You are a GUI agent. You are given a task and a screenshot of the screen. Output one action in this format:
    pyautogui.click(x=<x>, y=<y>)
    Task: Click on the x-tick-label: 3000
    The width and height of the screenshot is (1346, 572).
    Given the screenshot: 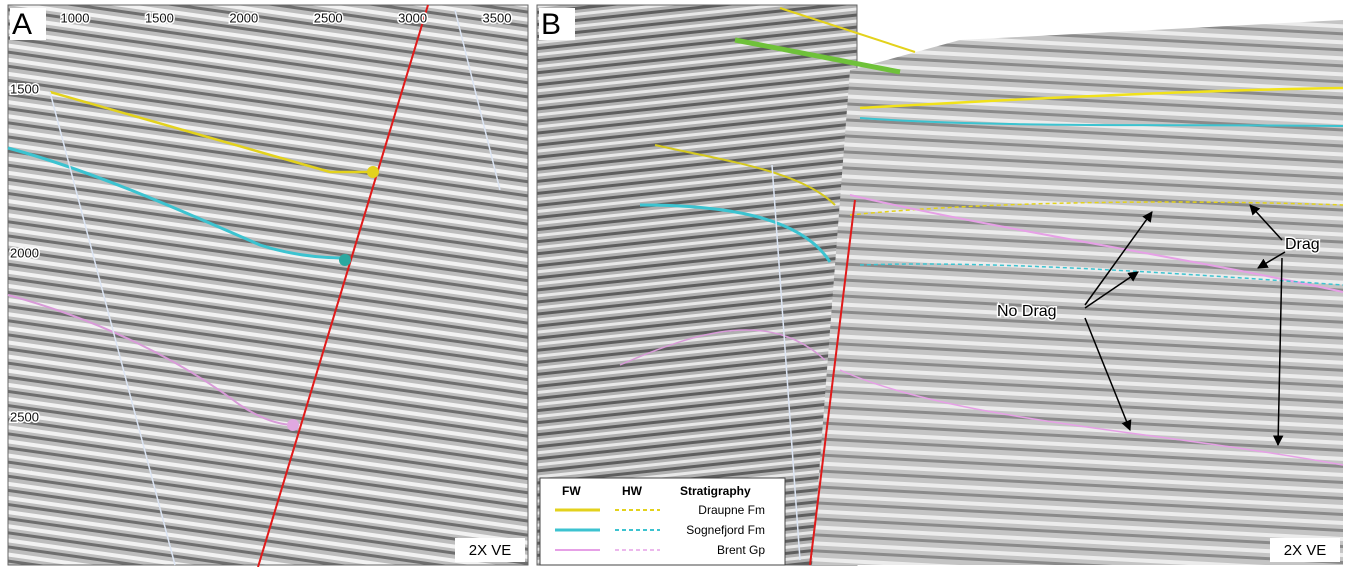 What is the action you would take?
    pyautogui.click(x=412, y=17)
    